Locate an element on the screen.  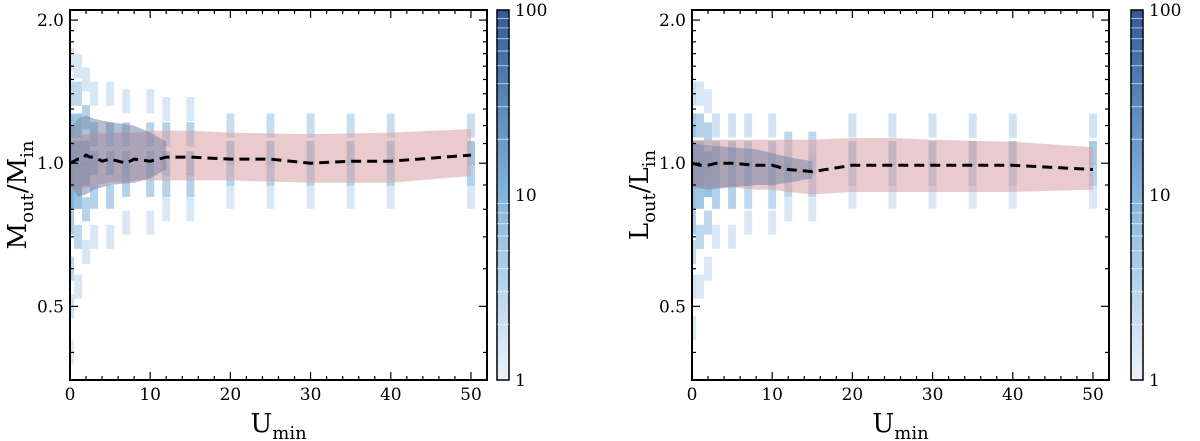
x-tick-label: 30 is located at coordinates (311, 395).